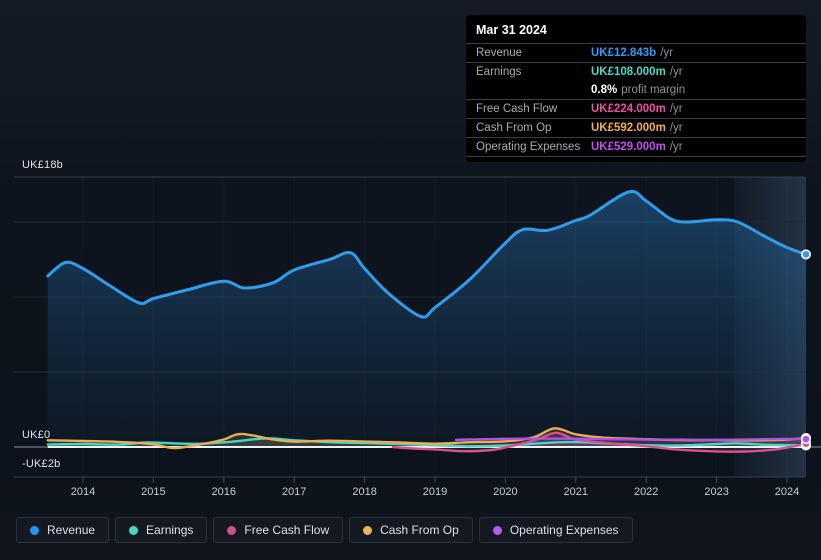 Image resolution: width=821 pixels, height=560 pixels. I want to click on x-tick-label: 2020, so click(505, 492).